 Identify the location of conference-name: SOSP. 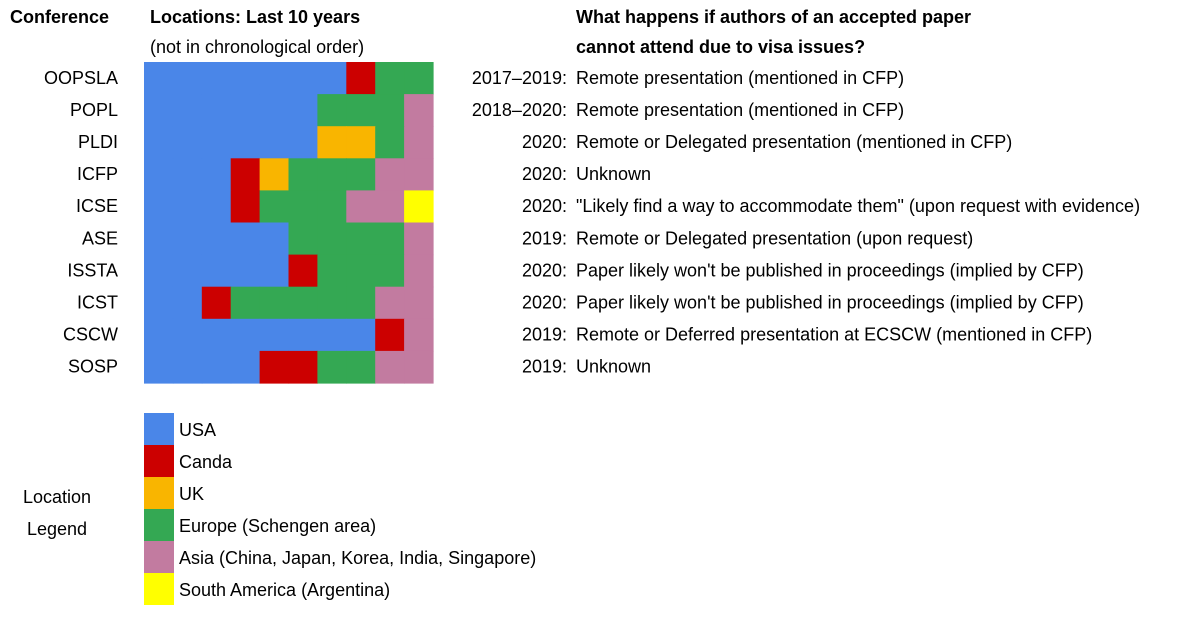
(93, 367).